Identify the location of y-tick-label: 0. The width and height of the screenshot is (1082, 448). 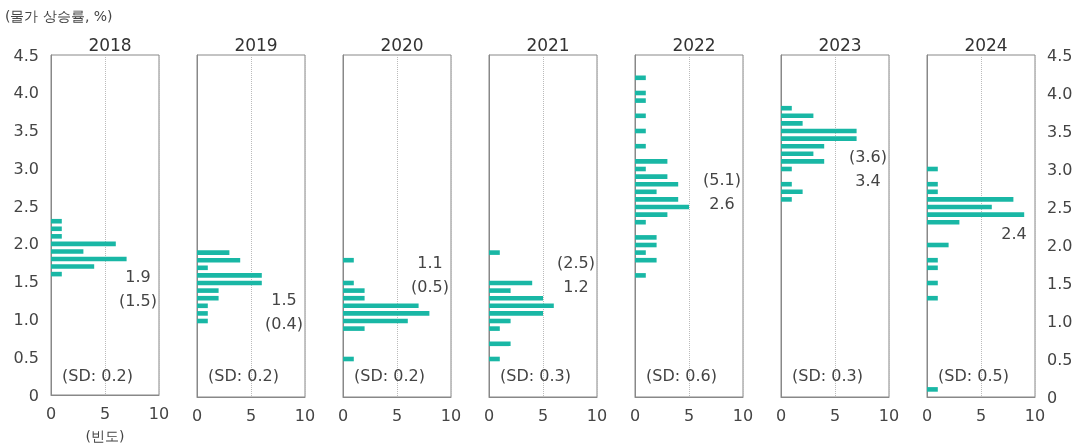
(33, 395).